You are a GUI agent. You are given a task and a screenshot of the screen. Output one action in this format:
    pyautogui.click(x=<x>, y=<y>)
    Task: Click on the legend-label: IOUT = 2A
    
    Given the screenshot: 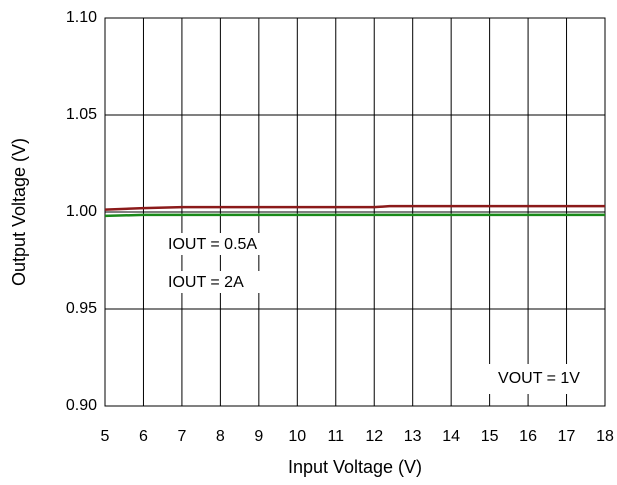 What is the action you would take?
    pyautogui.click(x=206, y=282)
    